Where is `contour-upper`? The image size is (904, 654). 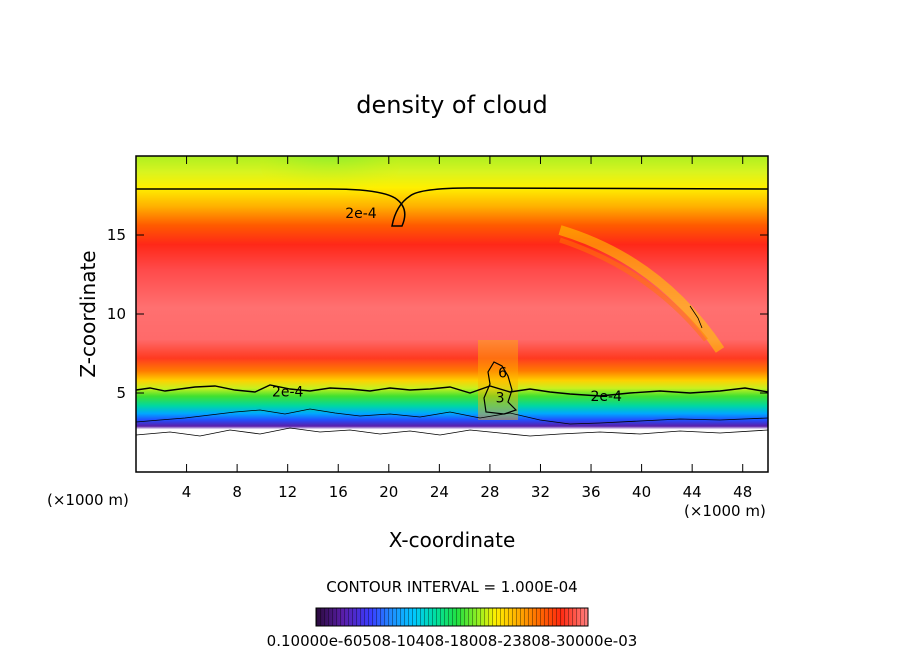
contour-upper is located at coordinates (452, 207).